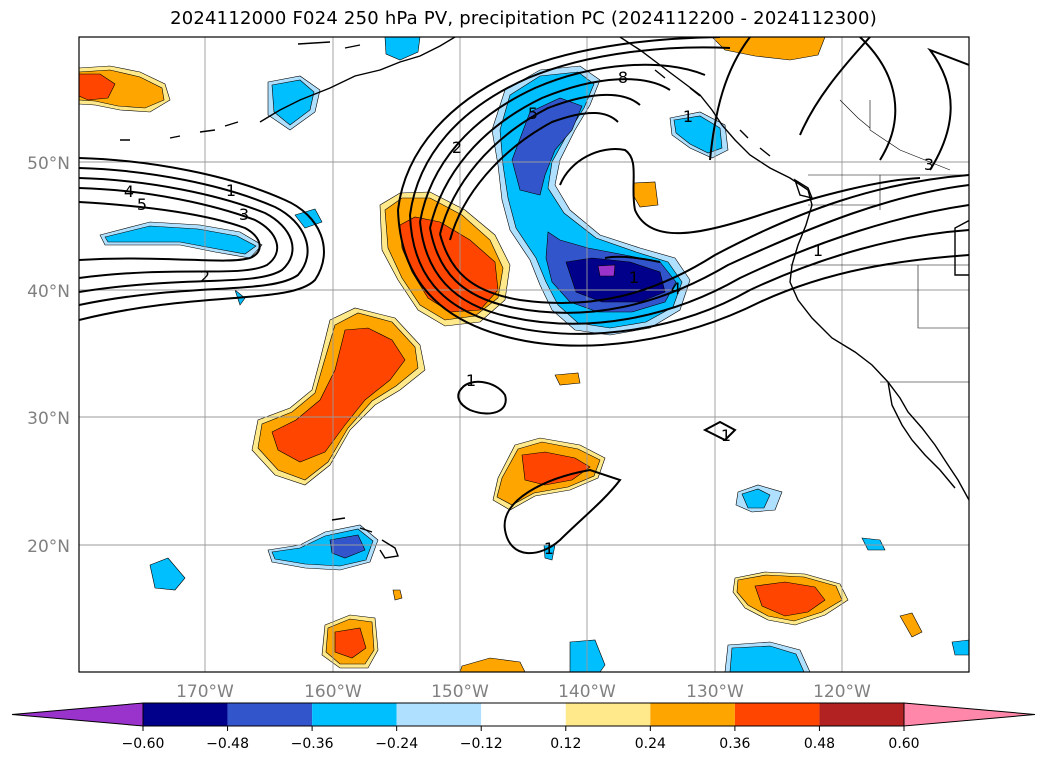 This screenshot has width=1047, height=765. I want to click on colorbar-tick-label: 0.36, so click(734, 744).